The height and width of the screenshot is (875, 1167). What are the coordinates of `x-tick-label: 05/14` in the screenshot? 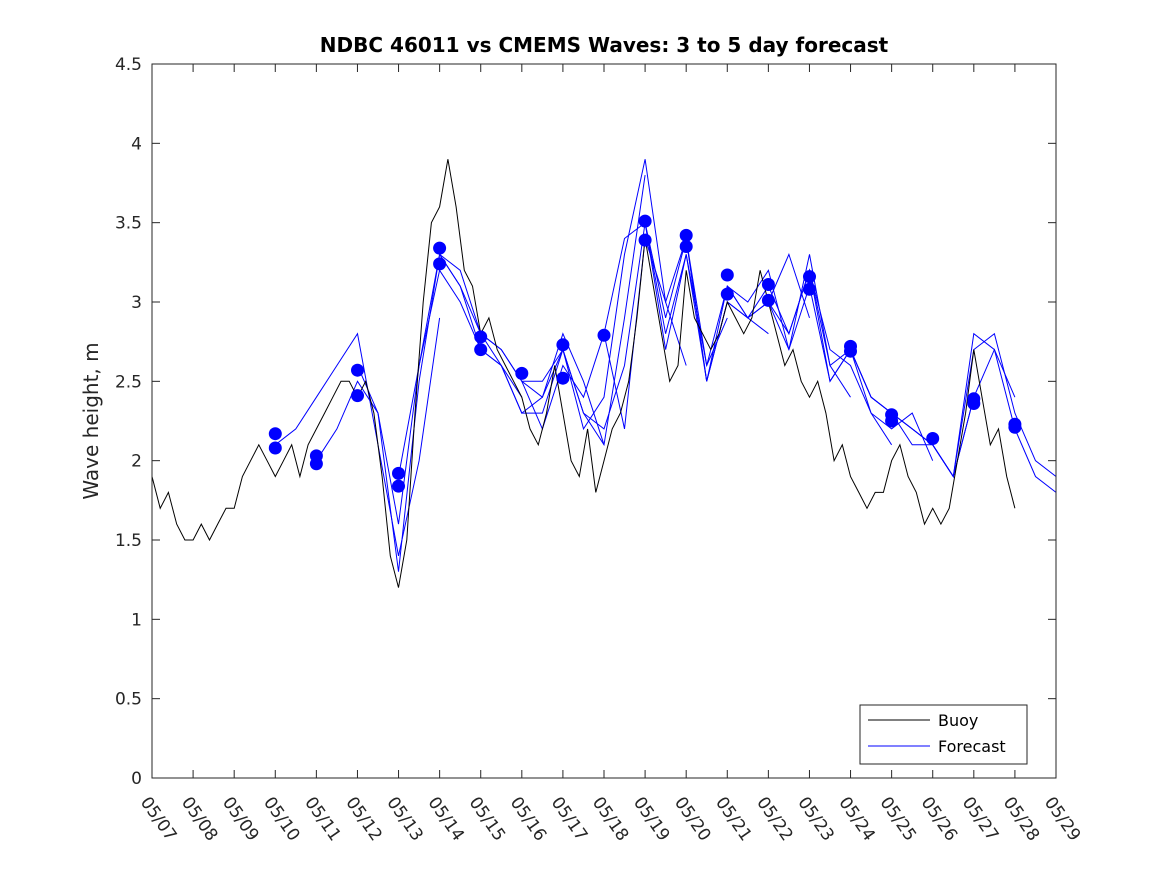 It's located at (446, 819).